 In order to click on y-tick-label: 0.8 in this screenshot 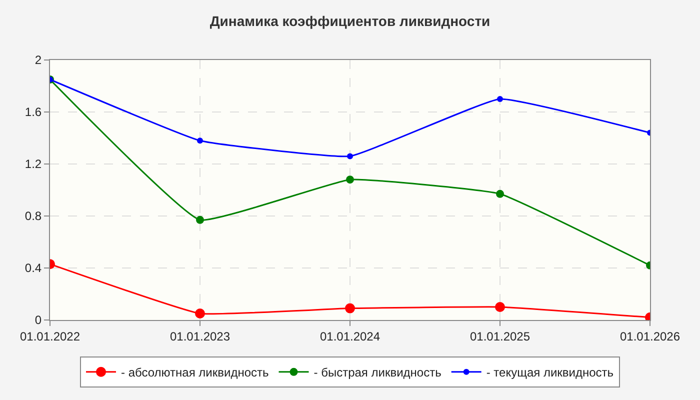, I will do `click(33, 216)`.